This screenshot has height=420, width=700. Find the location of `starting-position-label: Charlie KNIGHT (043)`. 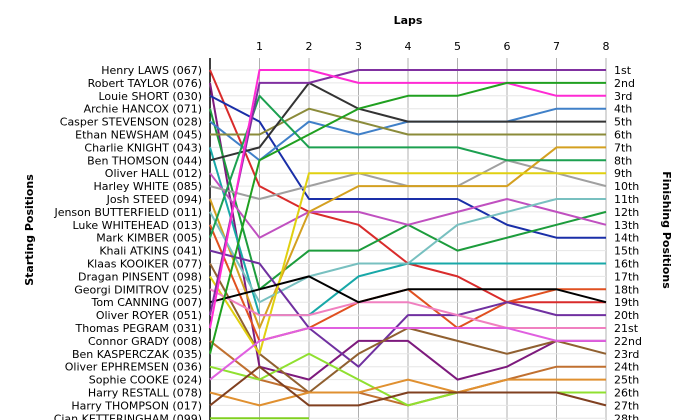

starting-position-label: Charlie KNIGHT (043) is located at coordinates (143, 147).